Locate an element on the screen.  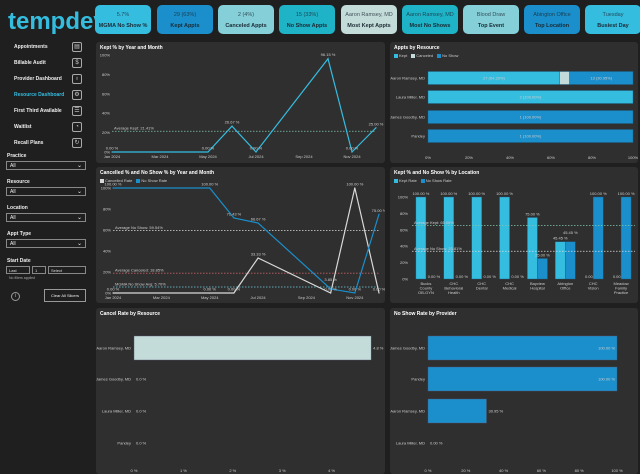
nav-item: Billable Audit is located at coordinates (30, 63).